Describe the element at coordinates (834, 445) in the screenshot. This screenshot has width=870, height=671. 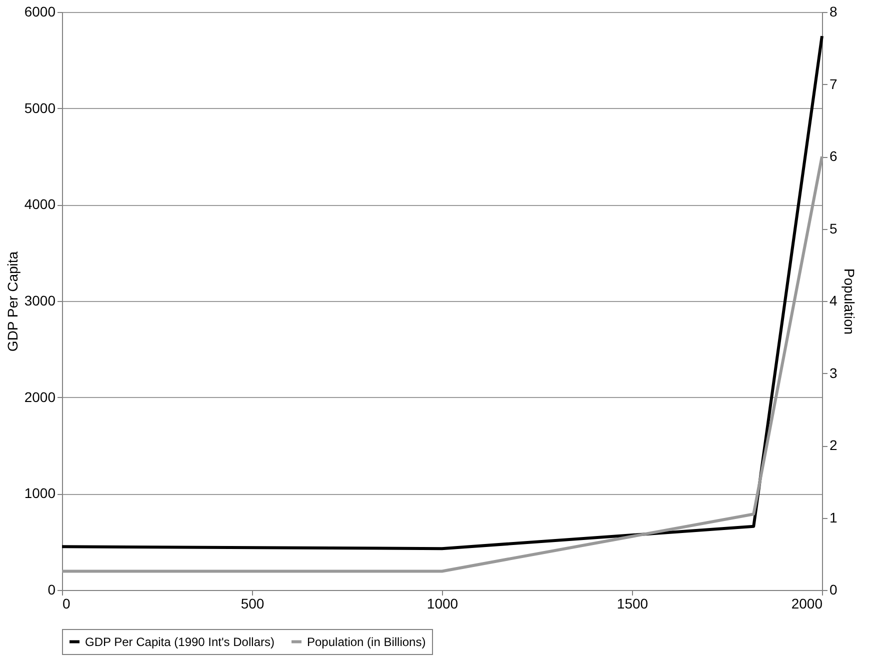
I see `y2-tick-label: 2` at that location.